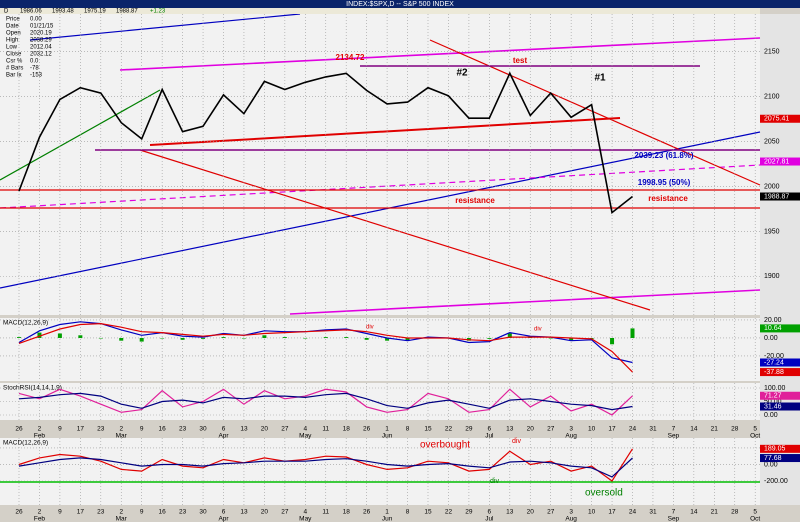 The width and height of the screenshot is (800, 522). I want to click on x-tick-label: 13, so click(244, 429).